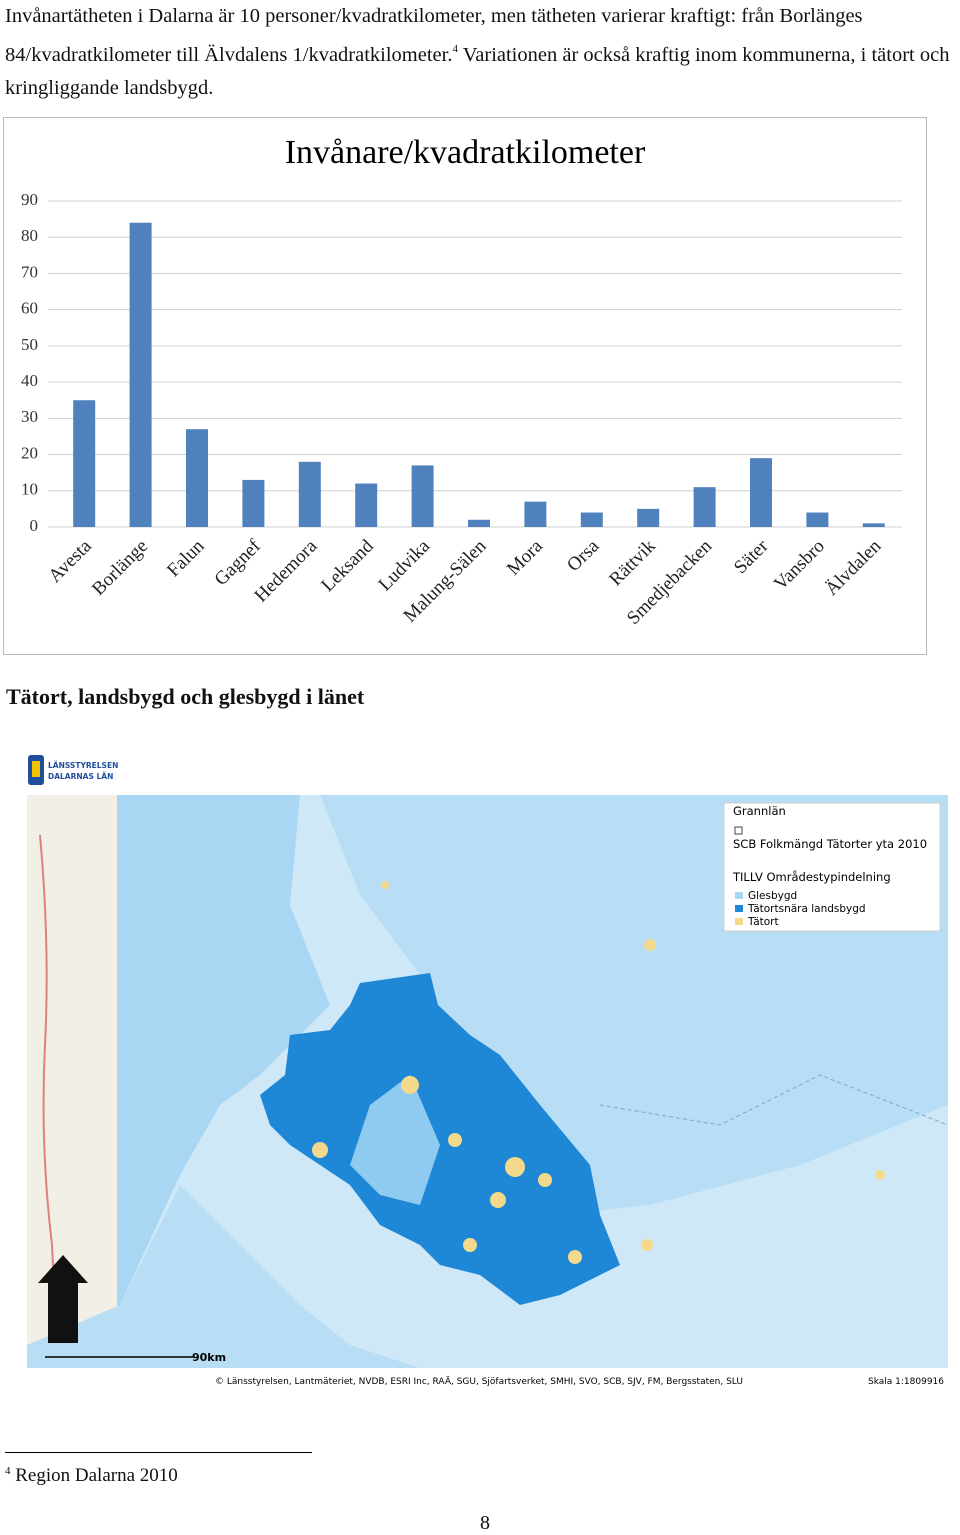  What do you see at coordinates (29, 452) in the screenshot?
I see `y-tick-label: 20` at bounding box center [29, 452].